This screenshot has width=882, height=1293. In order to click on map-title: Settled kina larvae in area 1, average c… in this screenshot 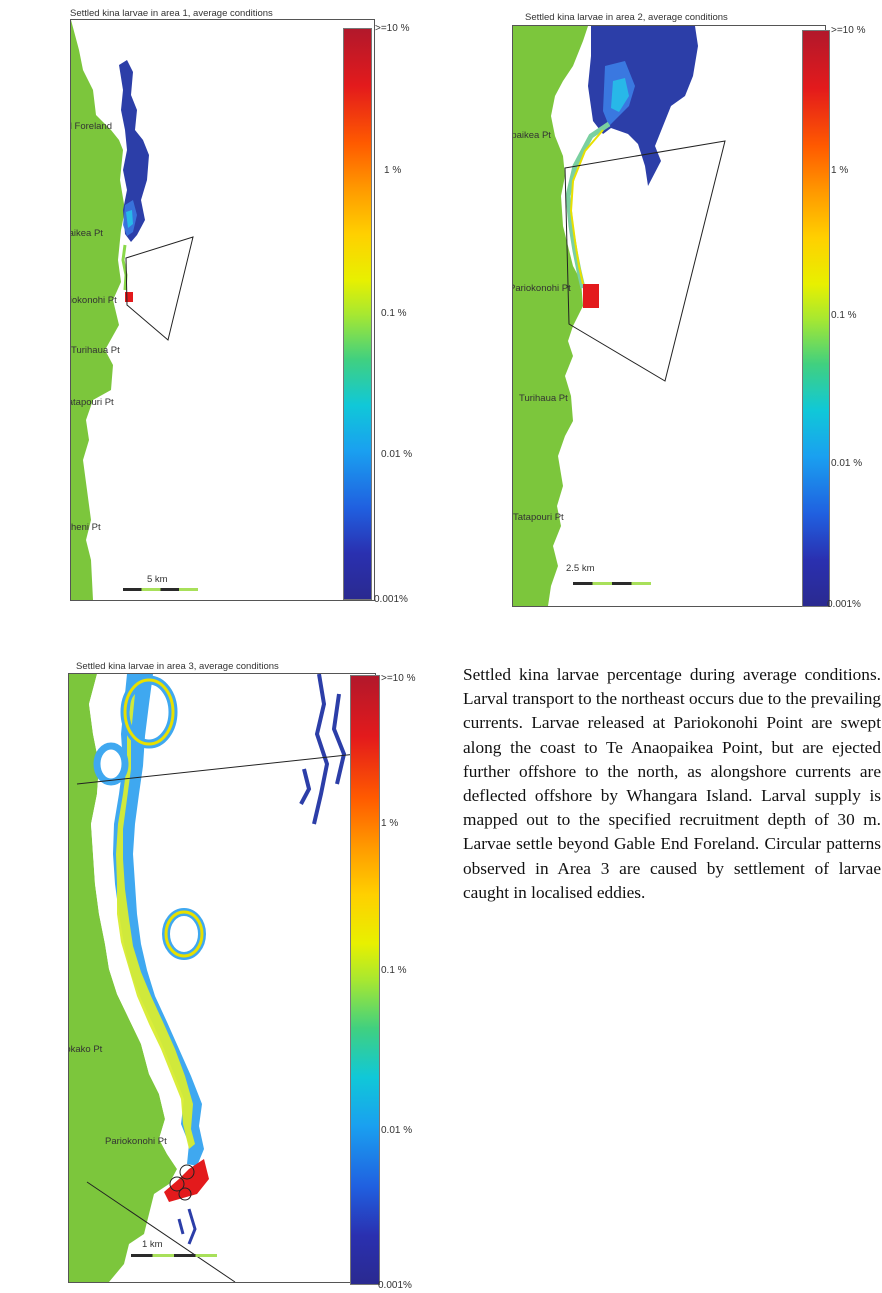, I will do `click(171, 13)`.